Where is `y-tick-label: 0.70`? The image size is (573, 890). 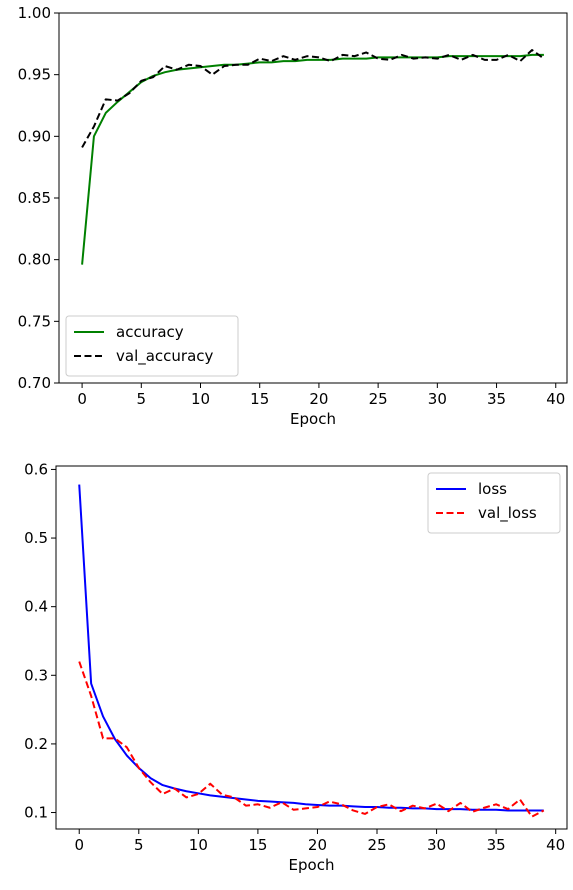 y-tick-label: 0.70 is located at coordinates (34, 383).